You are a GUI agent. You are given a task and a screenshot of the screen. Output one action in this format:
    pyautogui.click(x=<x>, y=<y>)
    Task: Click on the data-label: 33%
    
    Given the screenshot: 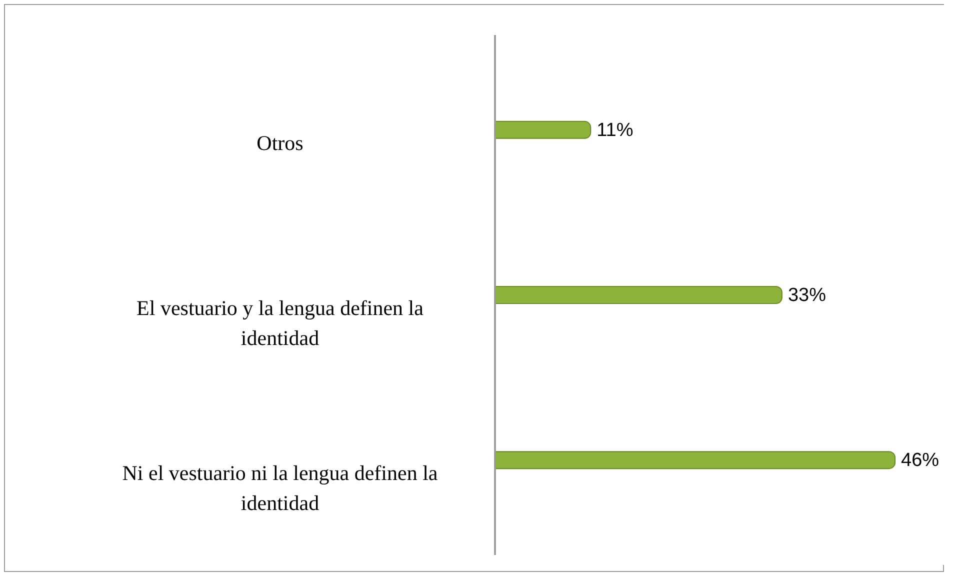 What is the action you would take?
    pyautogui.click(x=807, y=295)
    